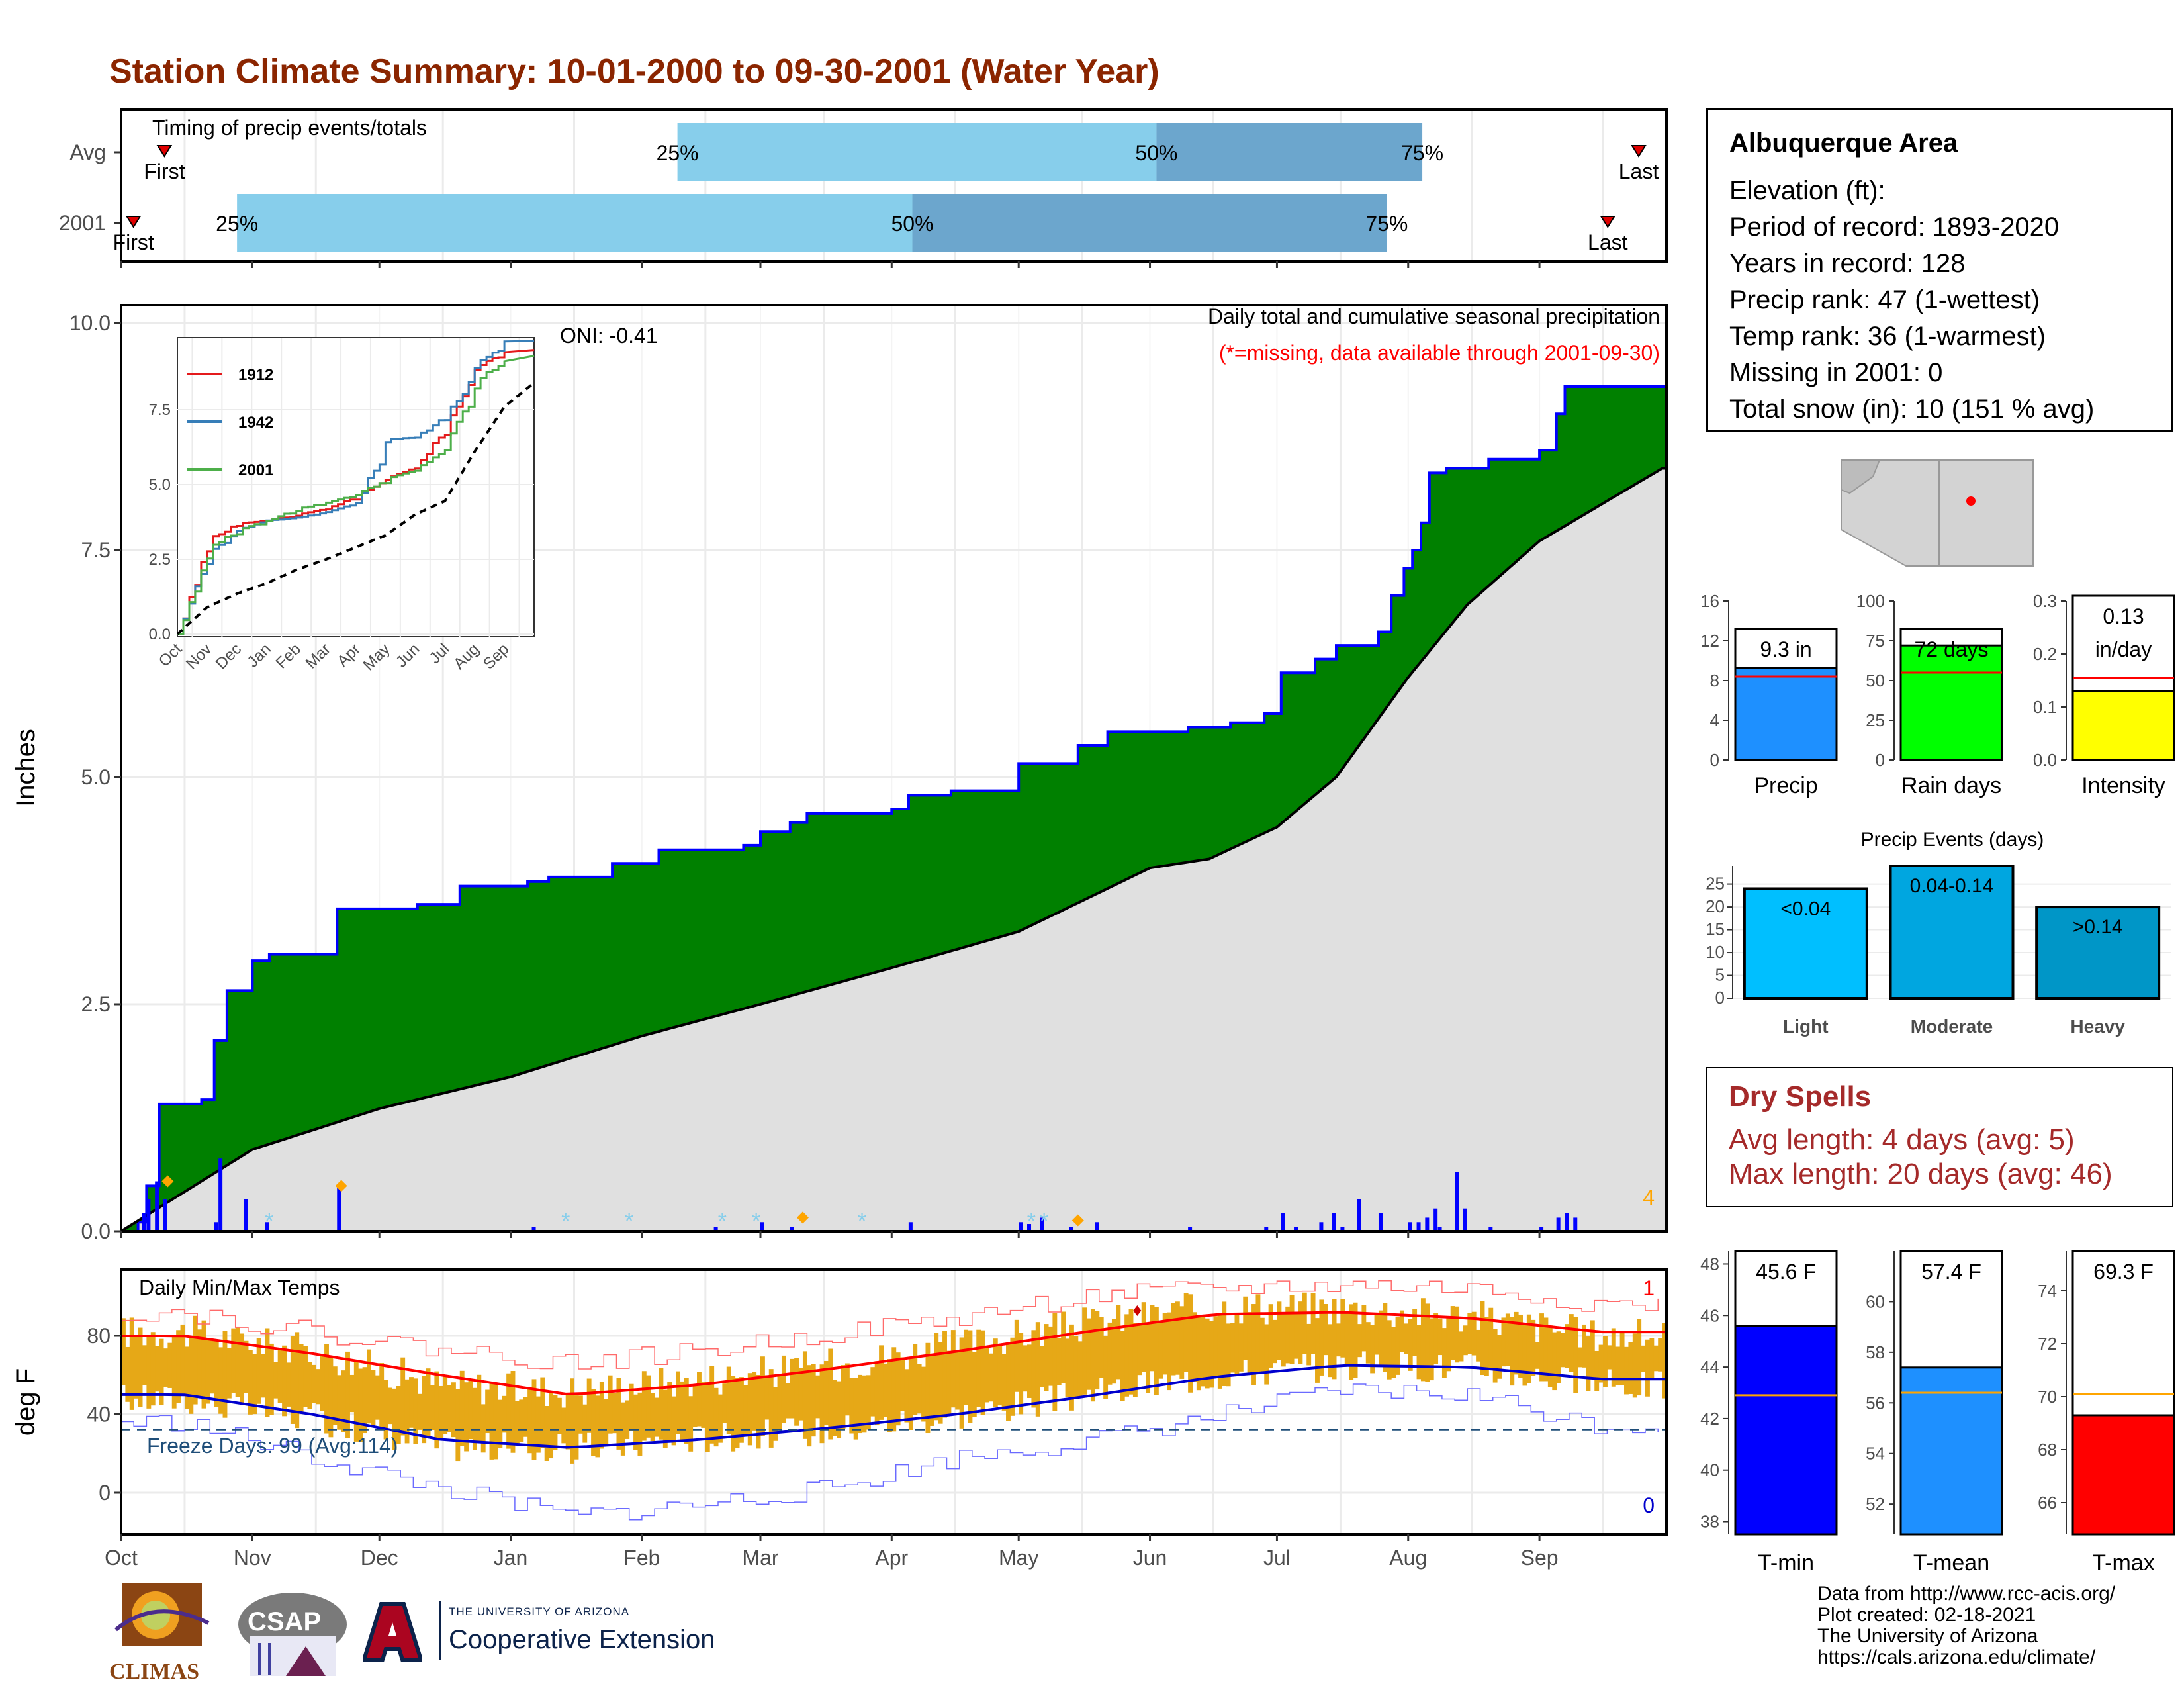  Describe the element at coordinates (1952, 886) in the screenshot. I see `event-bar-label: 0.04-0.14` at that location.